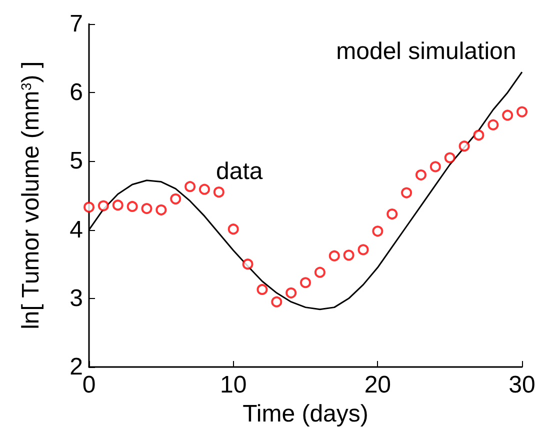  What do you see at coordinates (76, 24) in the screenshot?
I see `y-tick-label: 7` at bounding box center [76, 24].